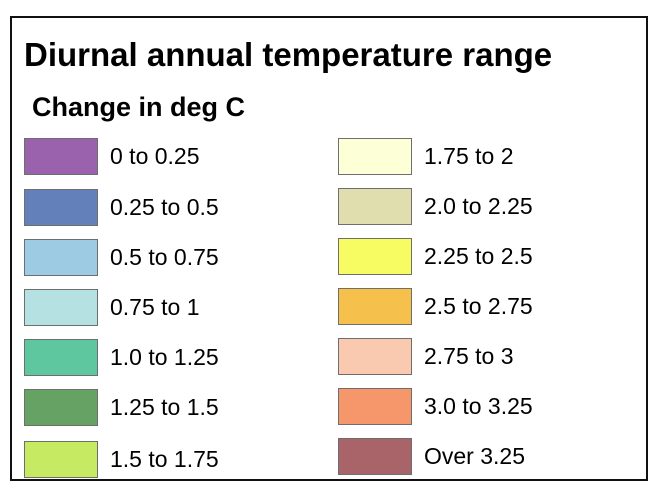 Image resolution: width=665 pixels, height=500 pixels. I want to click on legend-item-label: 1.75 to 2, so click(469, 156).